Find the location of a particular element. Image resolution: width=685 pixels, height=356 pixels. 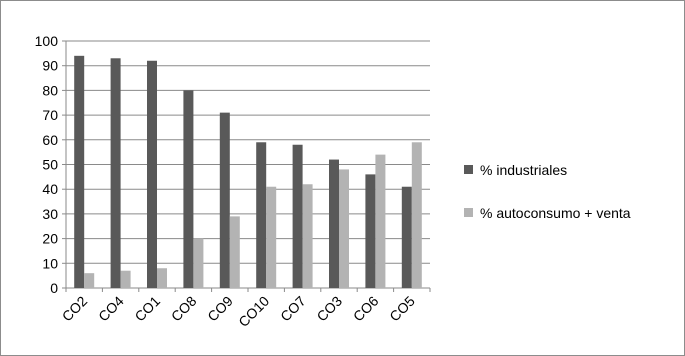

y-tick-label: 100 is located at coordinates (47, 41).